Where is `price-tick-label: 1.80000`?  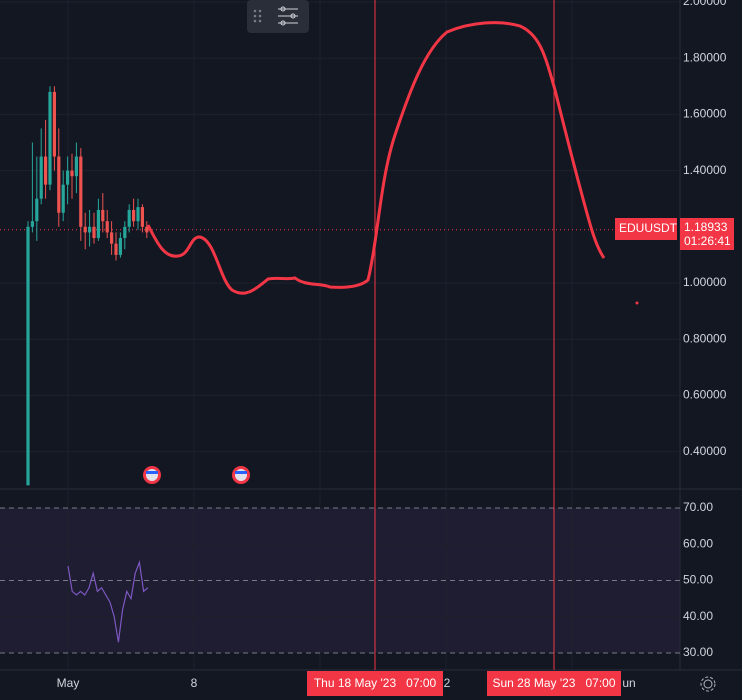
price-tick-label: 1.80000 is located at coordinates (705, 57).